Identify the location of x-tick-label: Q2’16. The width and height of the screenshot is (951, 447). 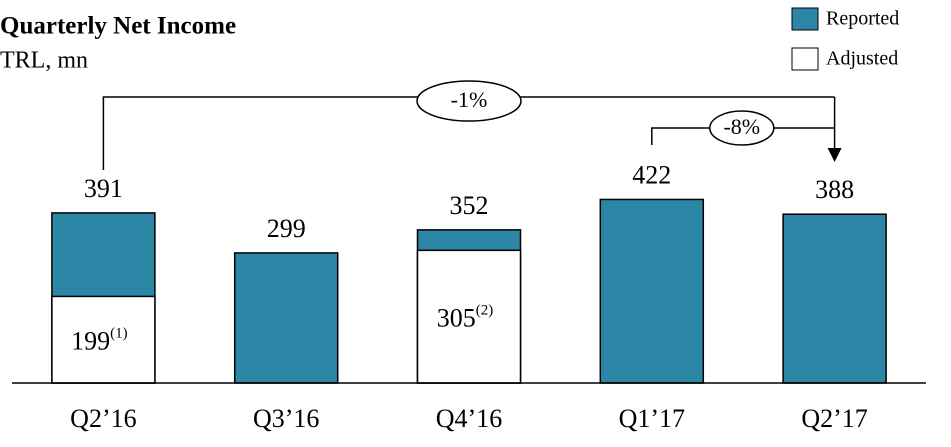
(103, 418).